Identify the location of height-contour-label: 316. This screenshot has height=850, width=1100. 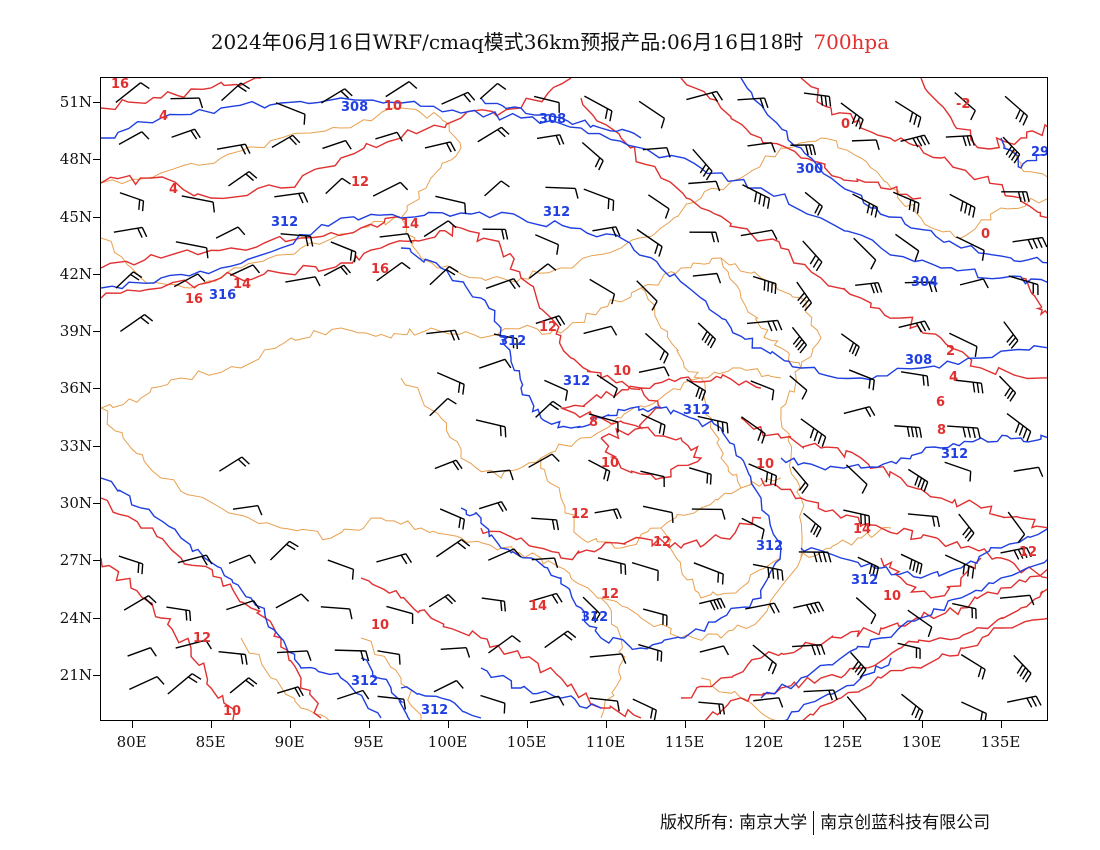
(222, 295).